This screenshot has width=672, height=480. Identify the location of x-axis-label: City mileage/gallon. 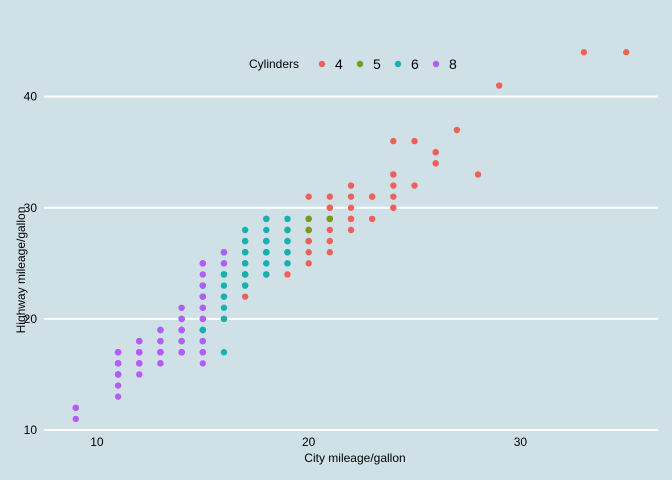
(354, 458).